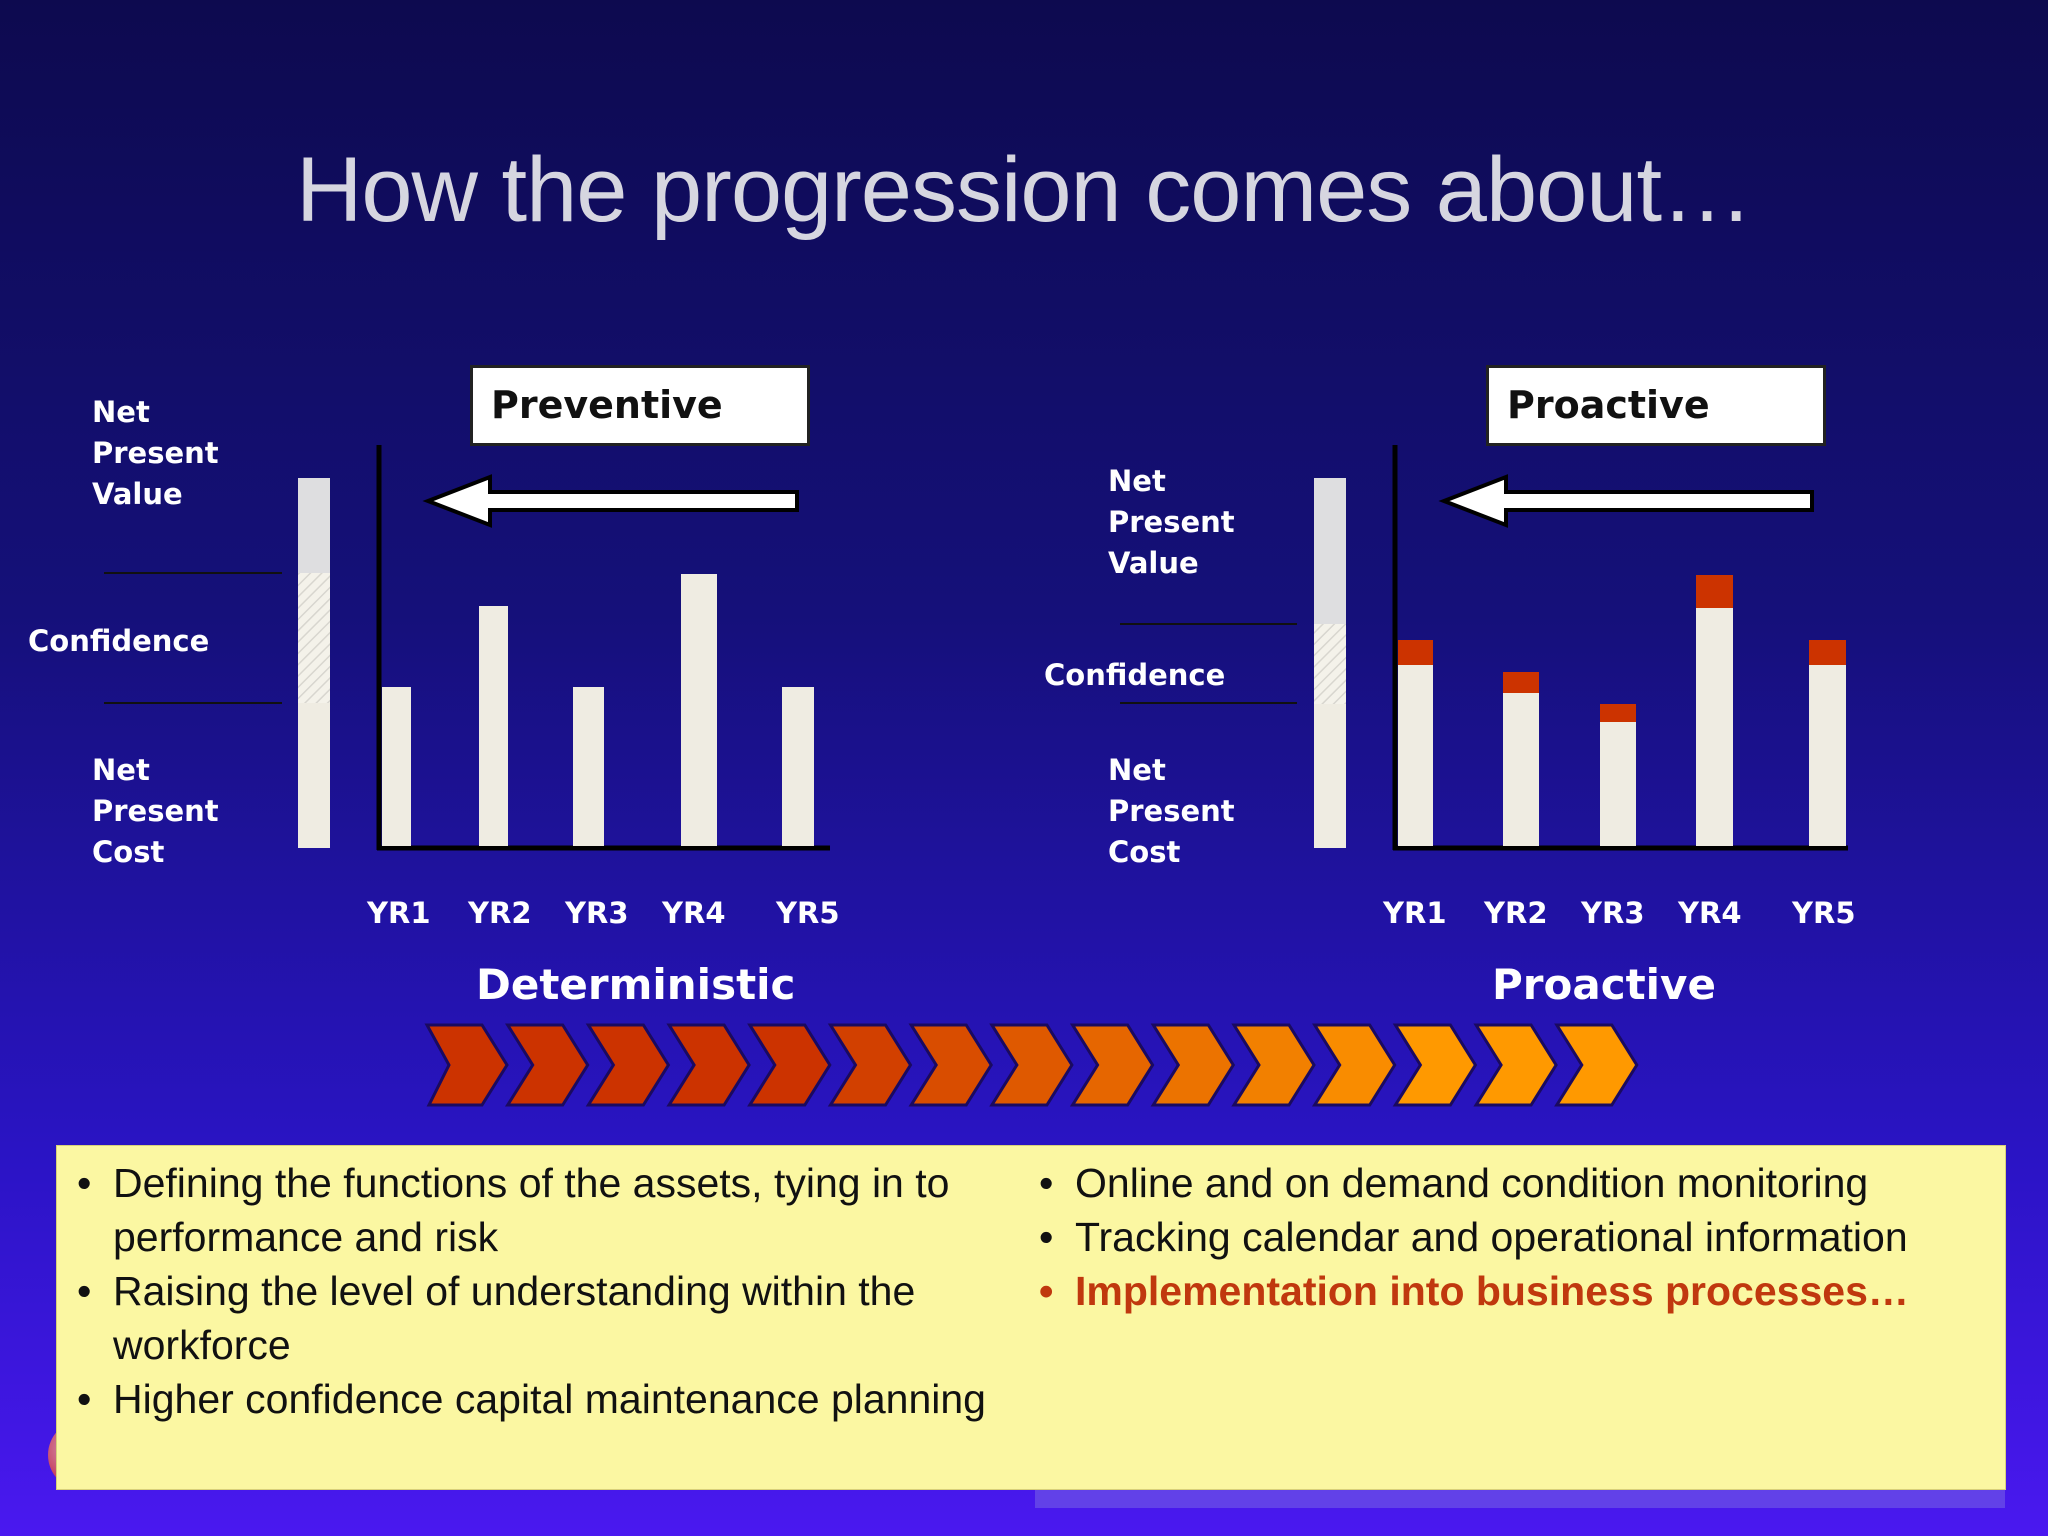 The height and width of the screenshot is (1536, 2048). Describe the element at coordinates (610, 501) in the screenshot. I see `left-arrow-left-icon` at that location.